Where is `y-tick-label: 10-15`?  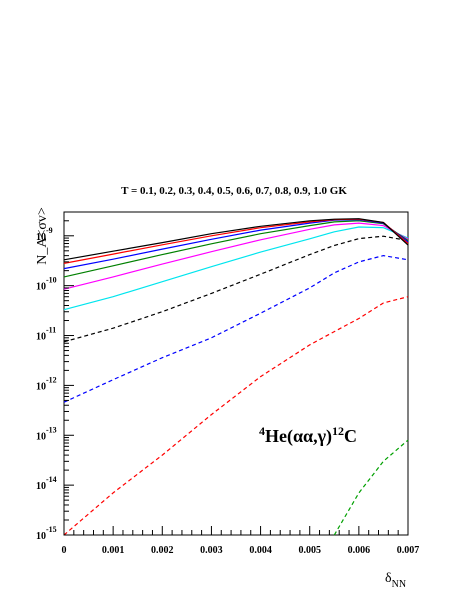
y-tick-label: 10-15 is located at coordinates (46, 533).